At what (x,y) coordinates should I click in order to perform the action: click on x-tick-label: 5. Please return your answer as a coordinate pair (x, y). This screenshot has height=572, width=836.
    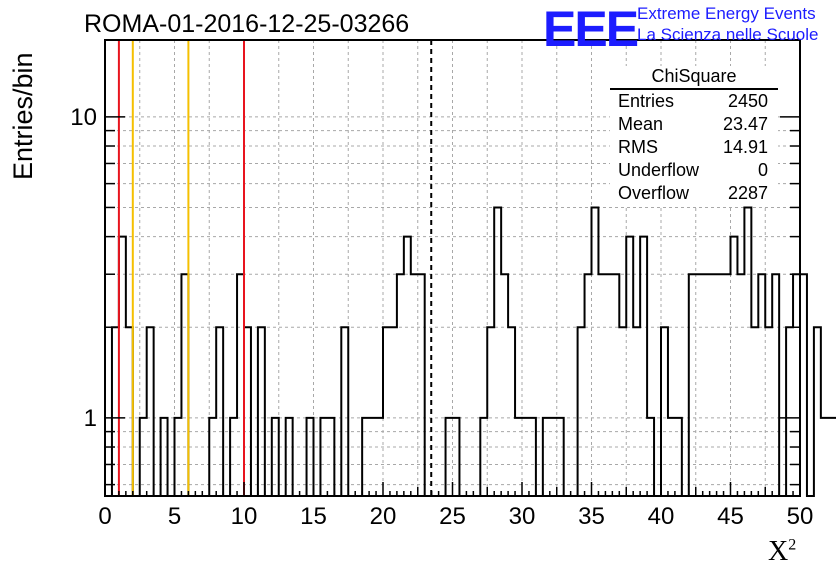
    Looking at the image, I should click on (174, 516).